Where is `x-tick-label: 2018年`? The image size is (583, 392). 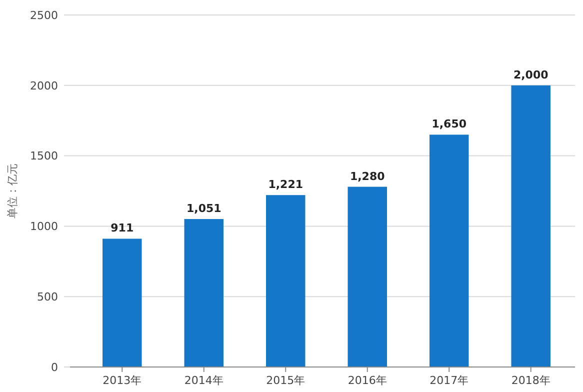
x-tick-label: 2018年 is located at coordinates (530, 380).